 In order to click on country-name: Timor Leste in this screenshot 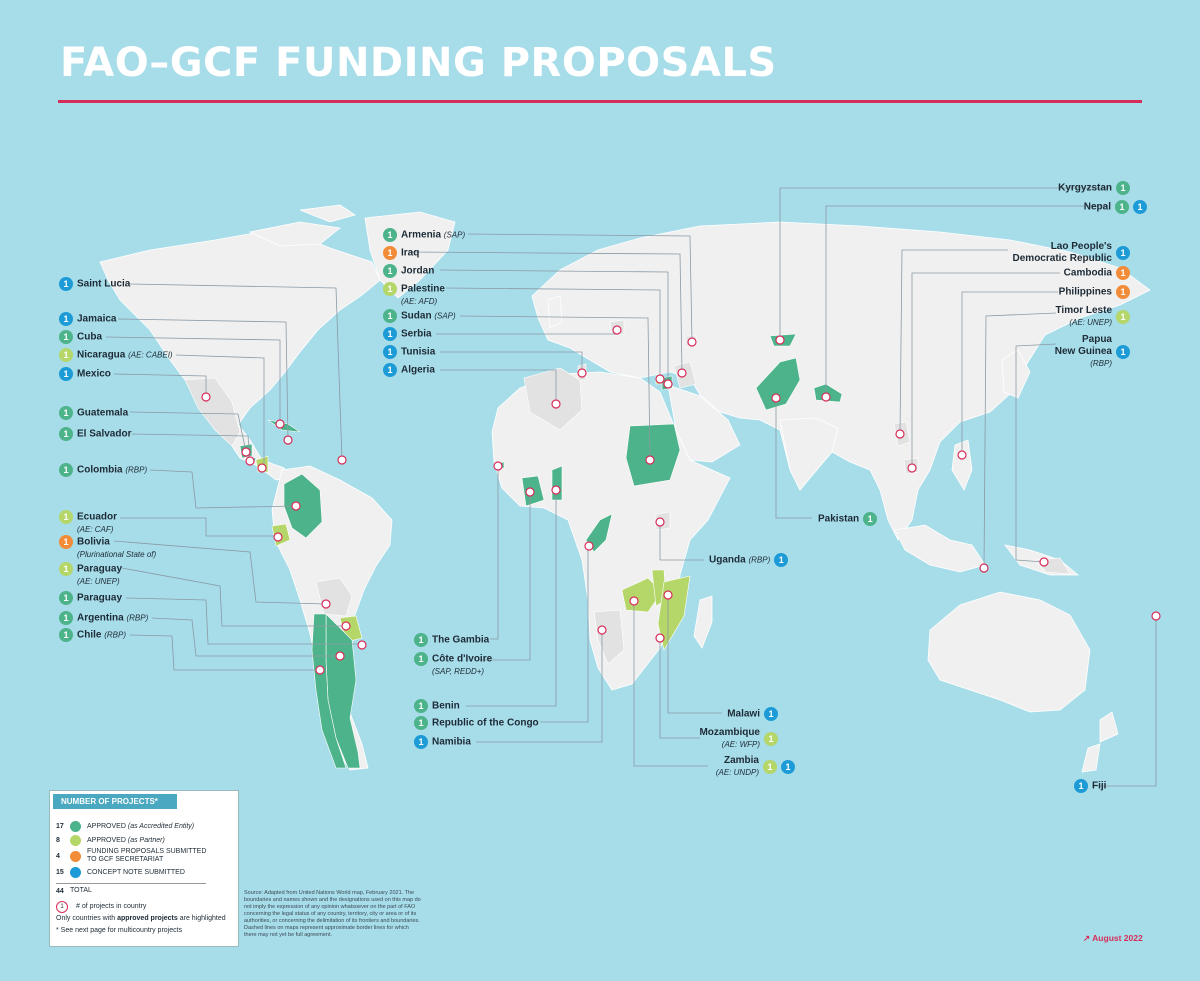, I will do `click(1084, 310)`.